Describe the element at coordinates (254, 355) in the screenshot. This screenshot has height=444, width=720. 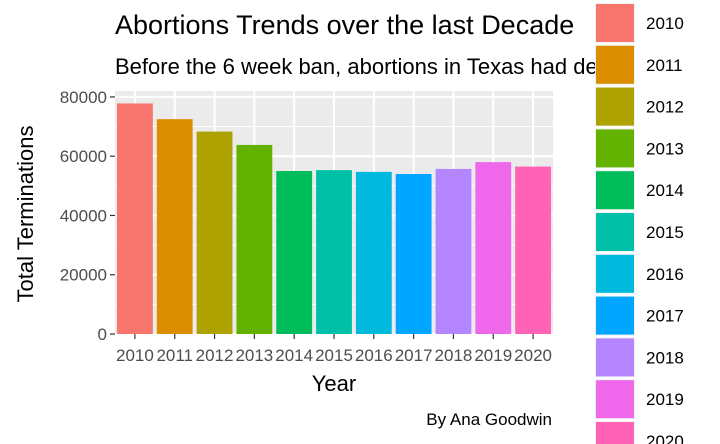
I see `x-tick-label: 2013` at that location.